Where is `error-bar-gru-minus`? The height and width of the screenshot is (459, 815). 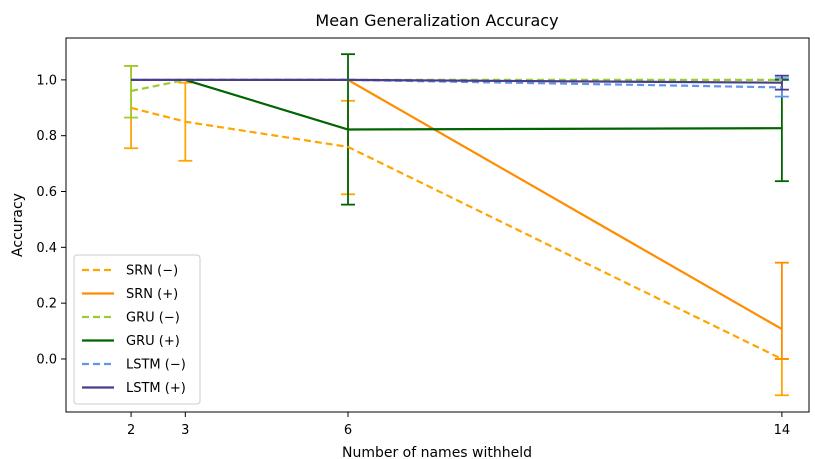 error-bar-gru-minus is located at coordinates (131, 92).